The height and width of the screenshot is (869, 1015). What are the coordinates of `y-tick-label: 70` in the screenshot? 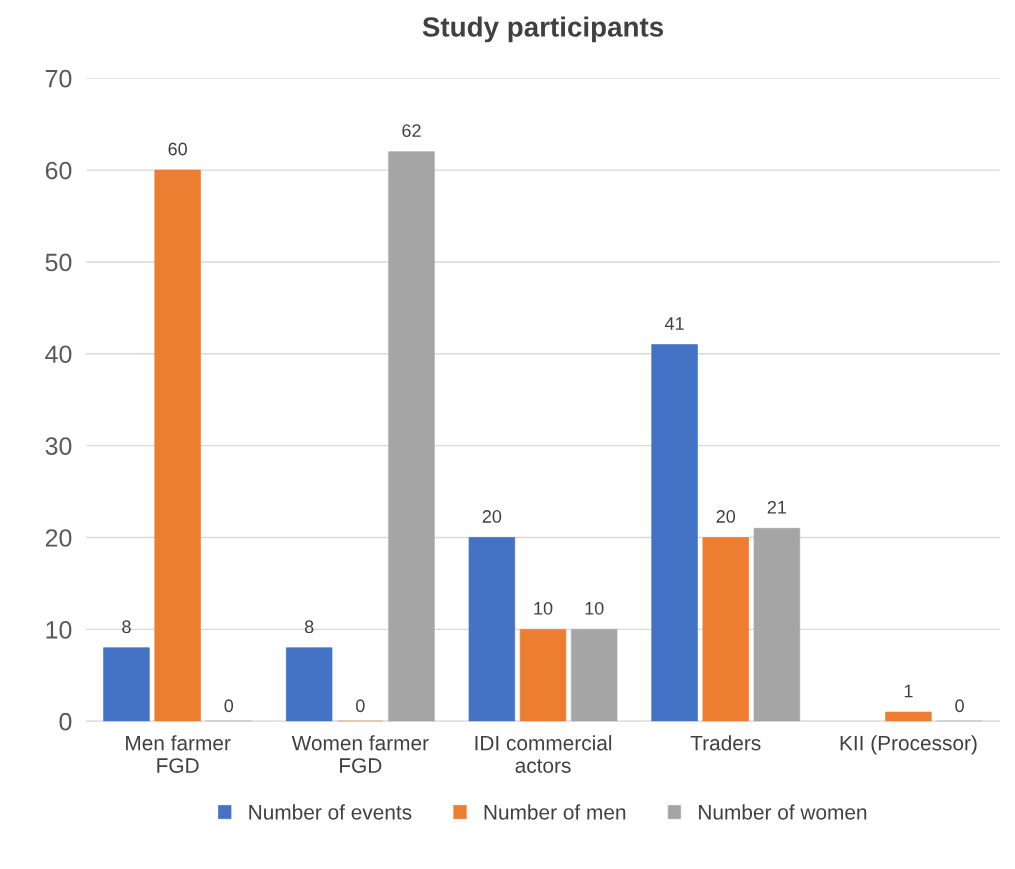 It's located at (58, 78).